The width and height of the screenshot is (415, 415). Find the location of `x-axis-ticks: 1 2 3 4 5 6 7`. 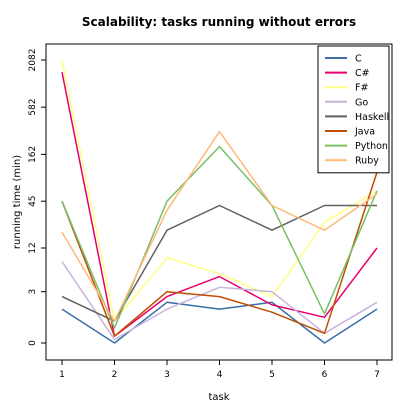

x-axis-ticks: 1 2 3 4 5 6 7 is located at coordinates (219, 370).